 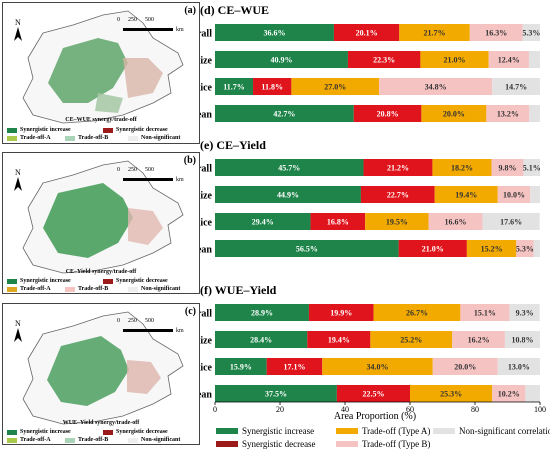 I want to click on data-label: 11.7%, so click(x=234, y=87).